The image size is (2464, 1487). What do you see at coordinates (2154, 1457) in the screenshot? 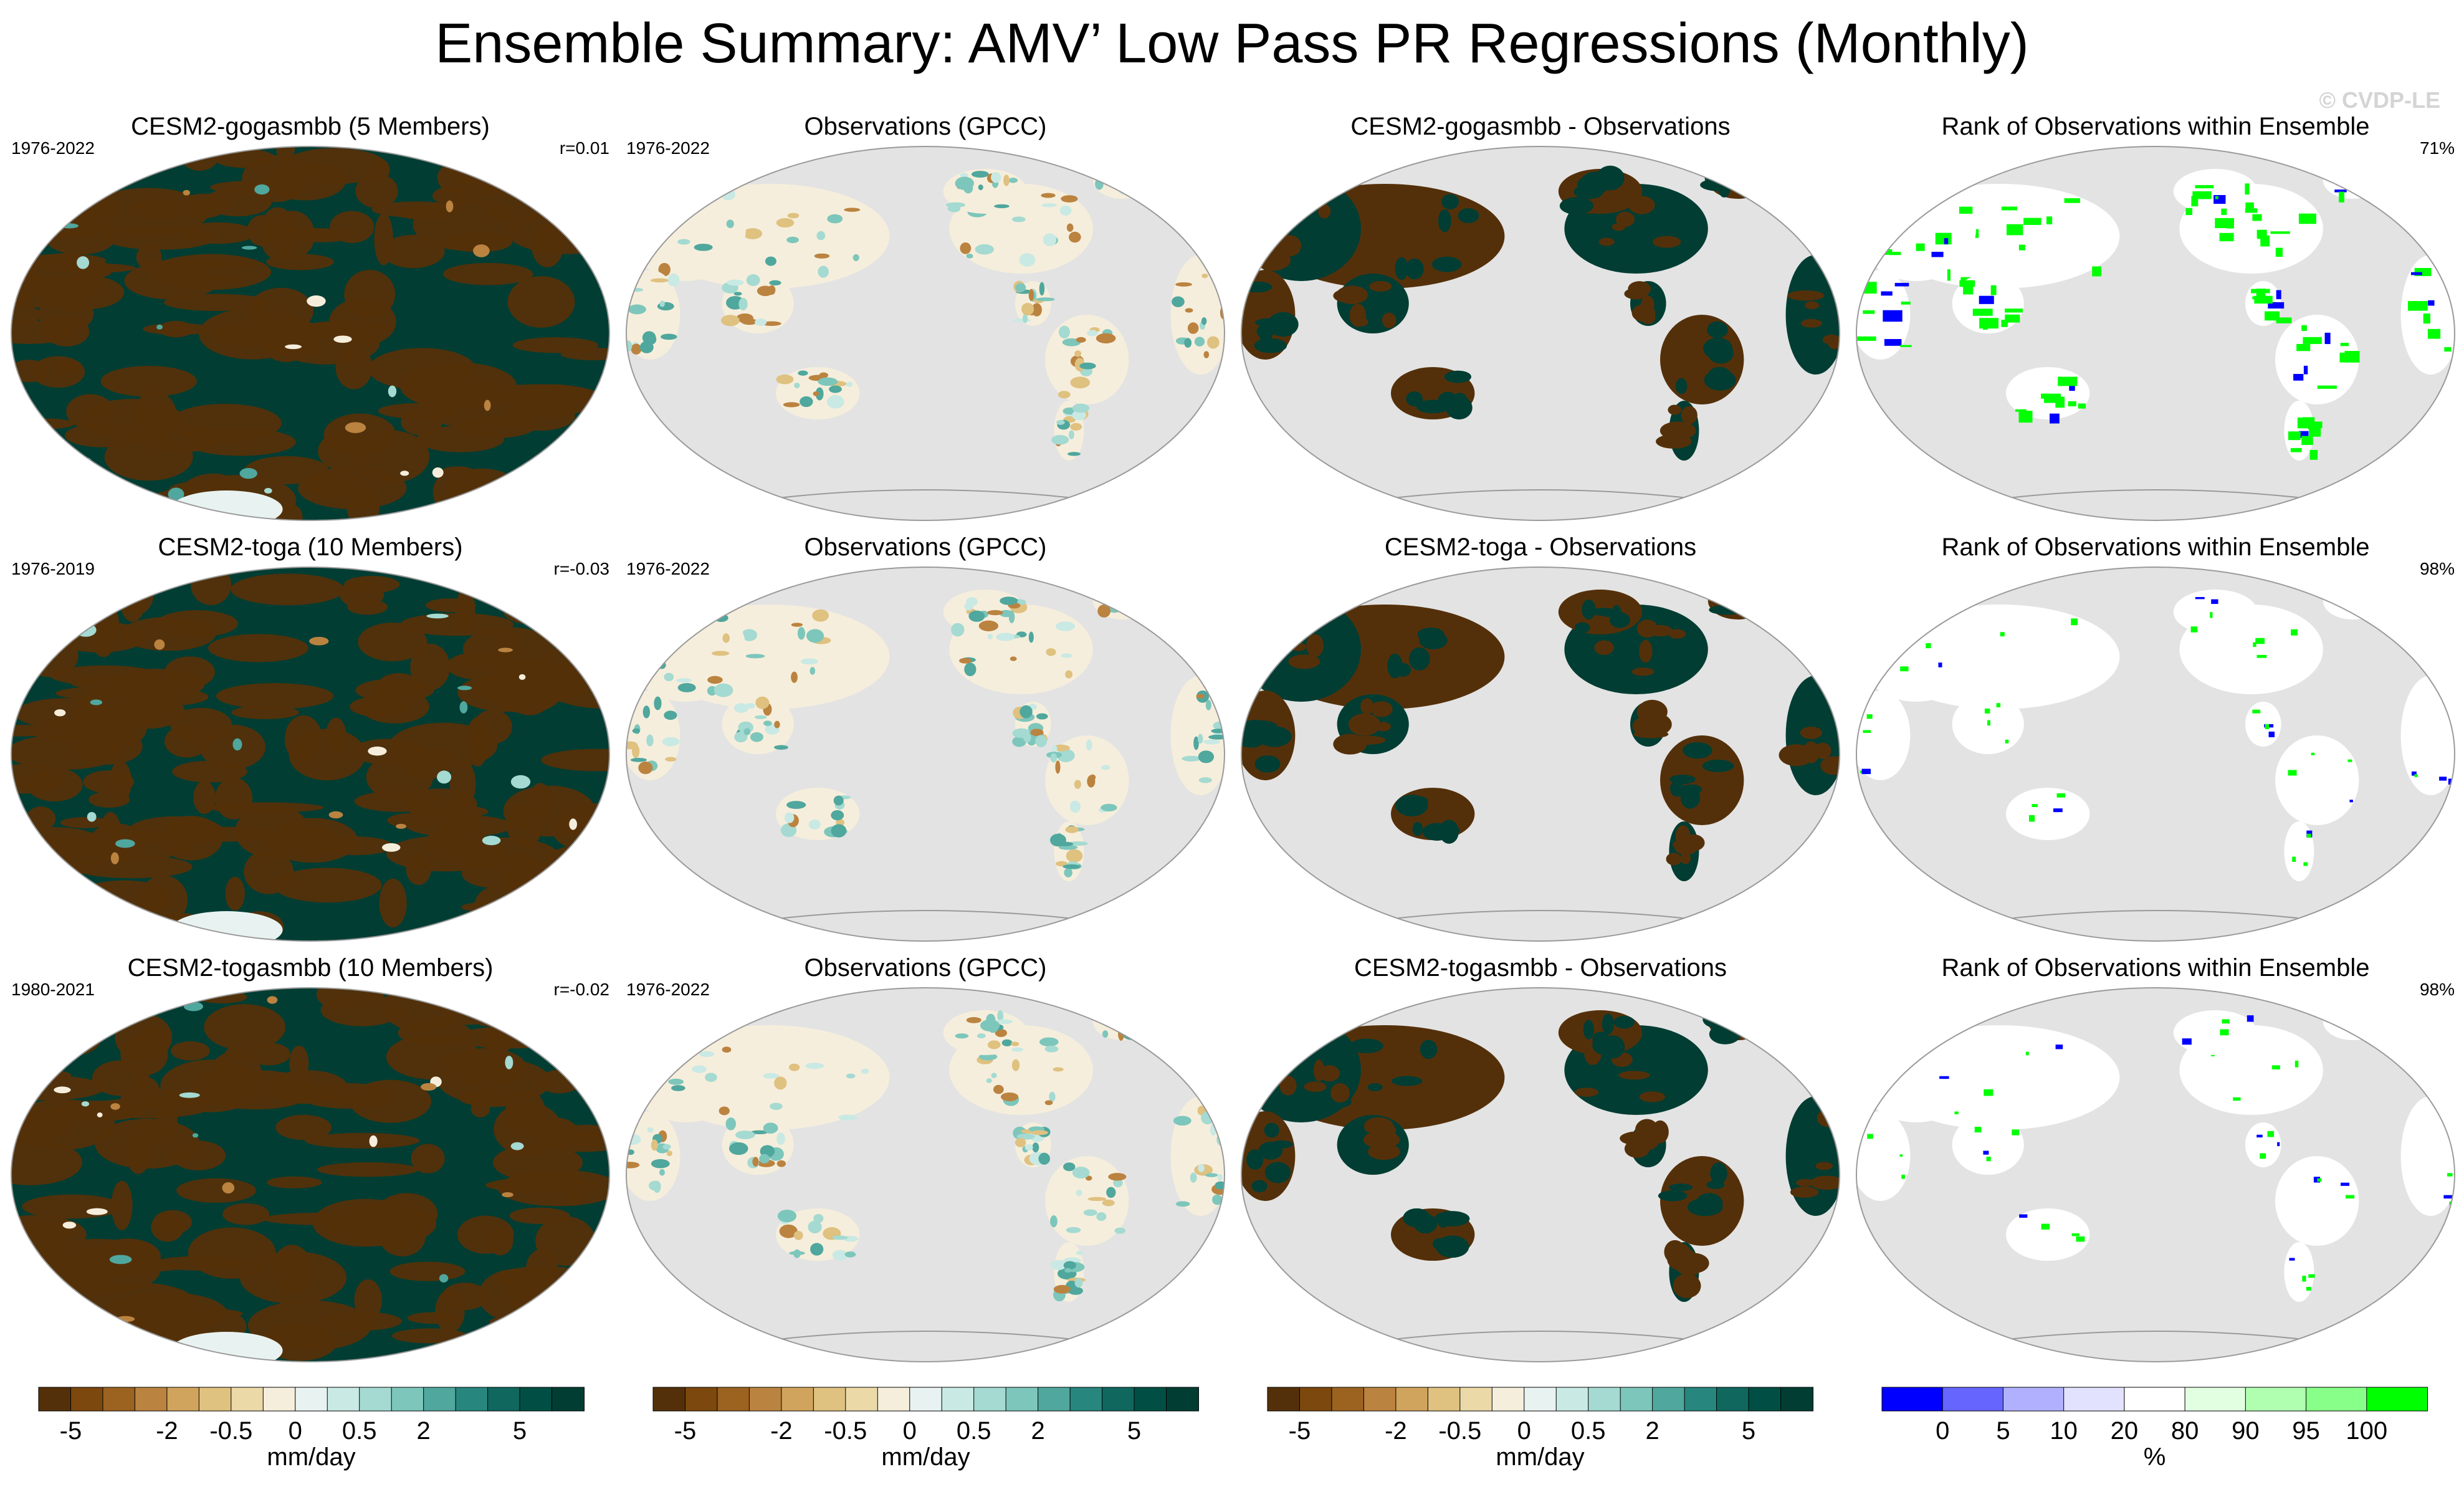
I see `colorbar-unit-label: %` at bounding box center [2154, 1457].